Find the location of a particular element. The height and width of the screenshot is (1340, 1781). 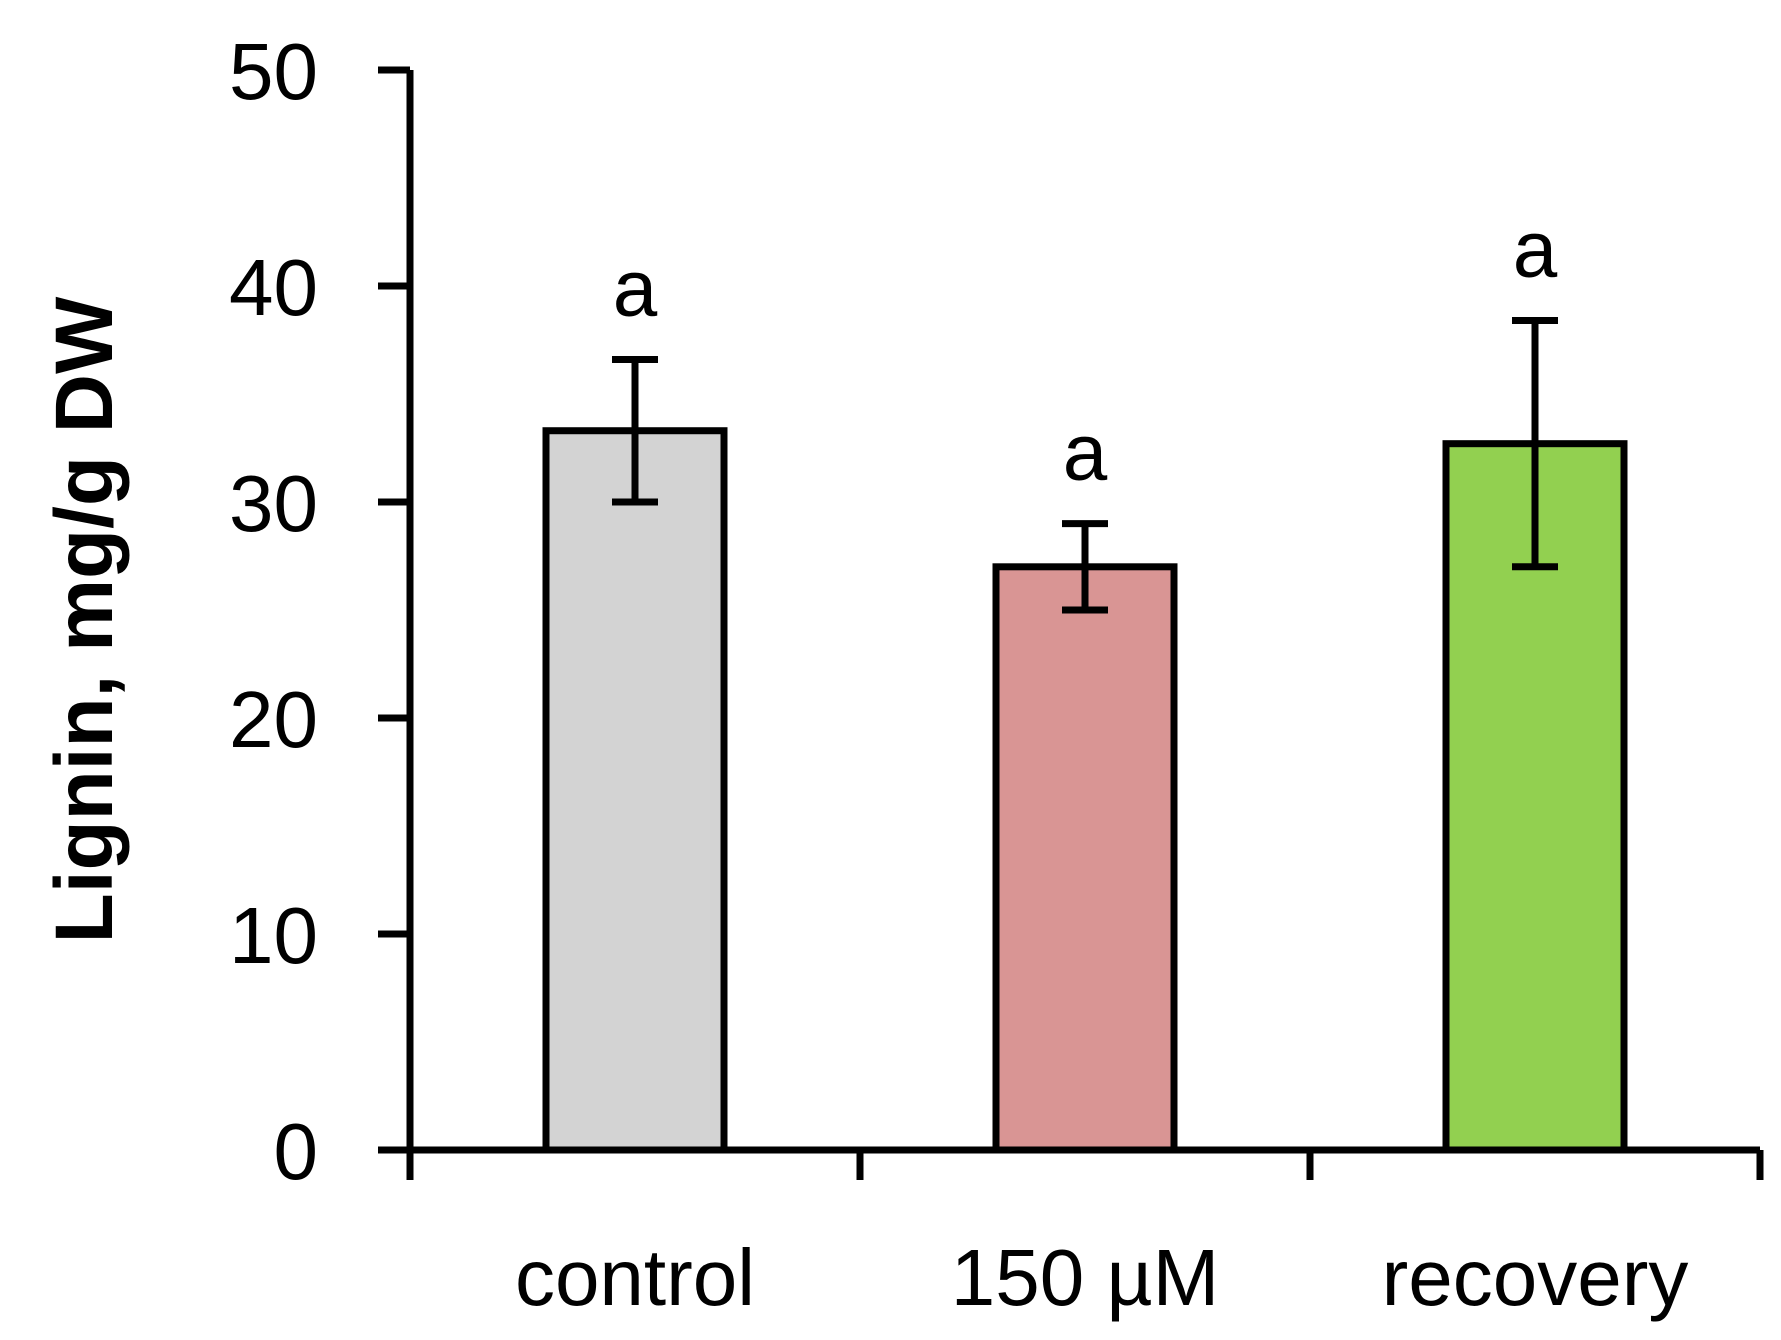

x-category-label-2: 150 µM is located at coordinates (1085, 1277).